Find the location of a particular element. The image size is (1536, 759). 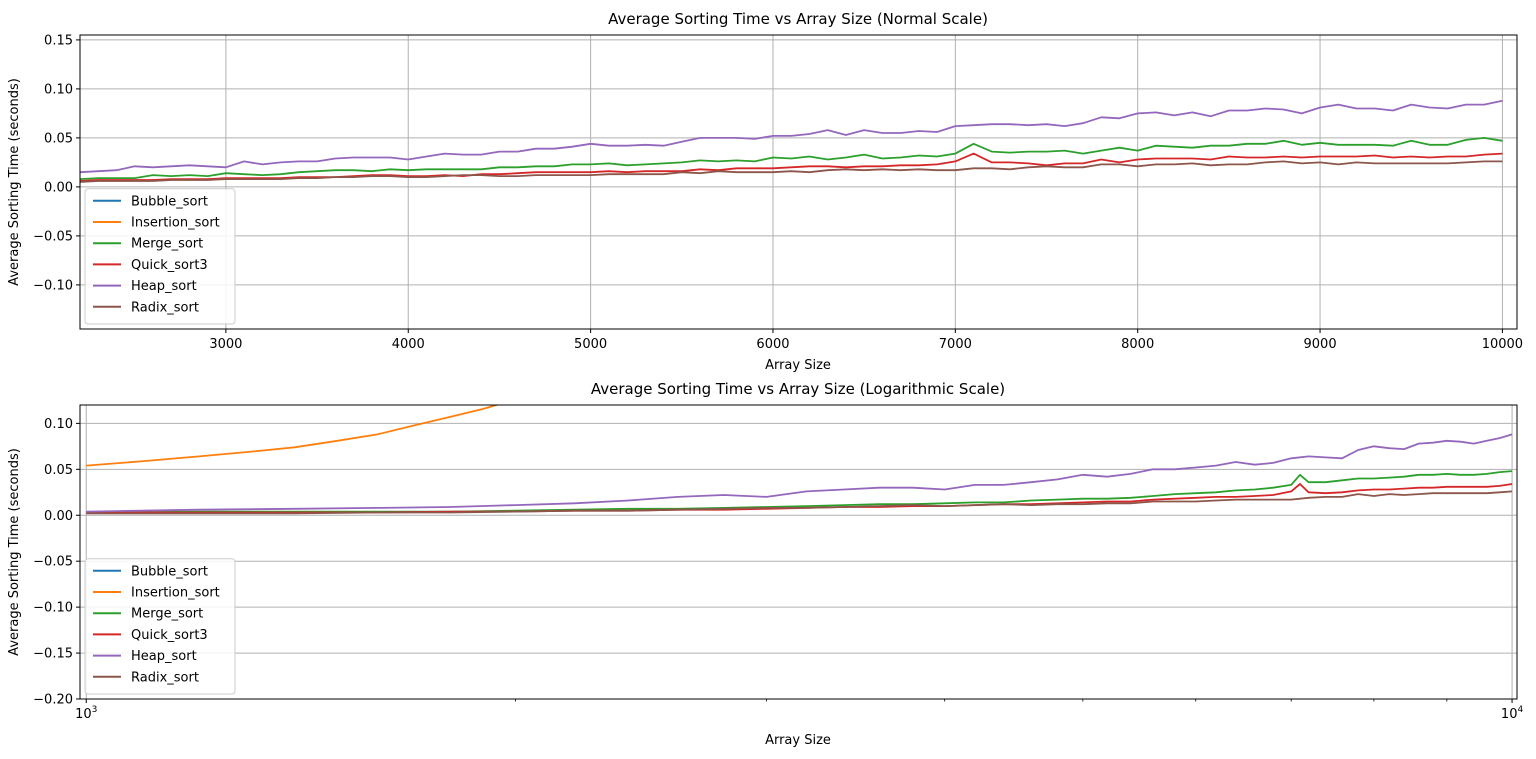

y-tick-label: −0.15 is located at coordinates (53, 654).